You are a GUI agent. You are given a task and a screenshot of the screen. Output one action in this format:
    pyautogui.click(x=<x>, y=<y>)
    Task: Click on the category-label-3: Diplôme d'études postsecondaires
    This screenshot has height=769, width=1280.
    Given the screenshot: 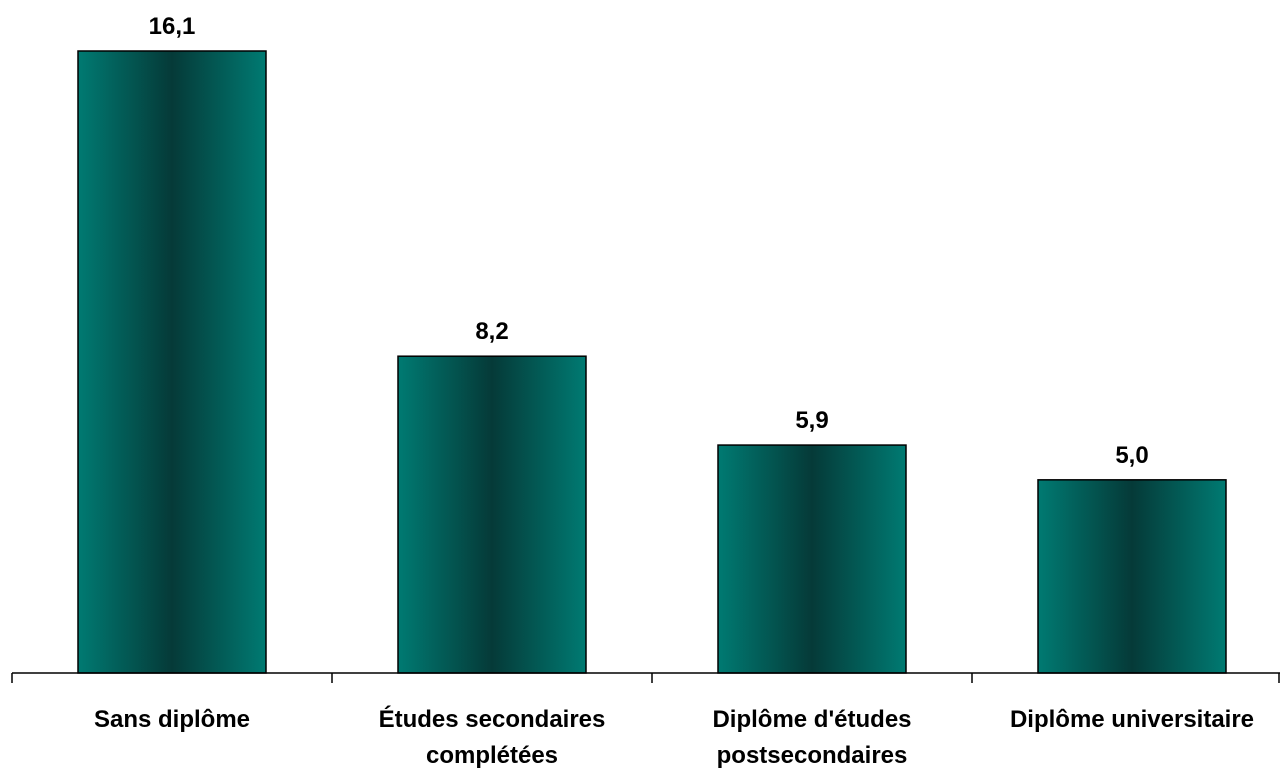 What is the action you would take?
    pyautogui.click(x=811, y=737)
    